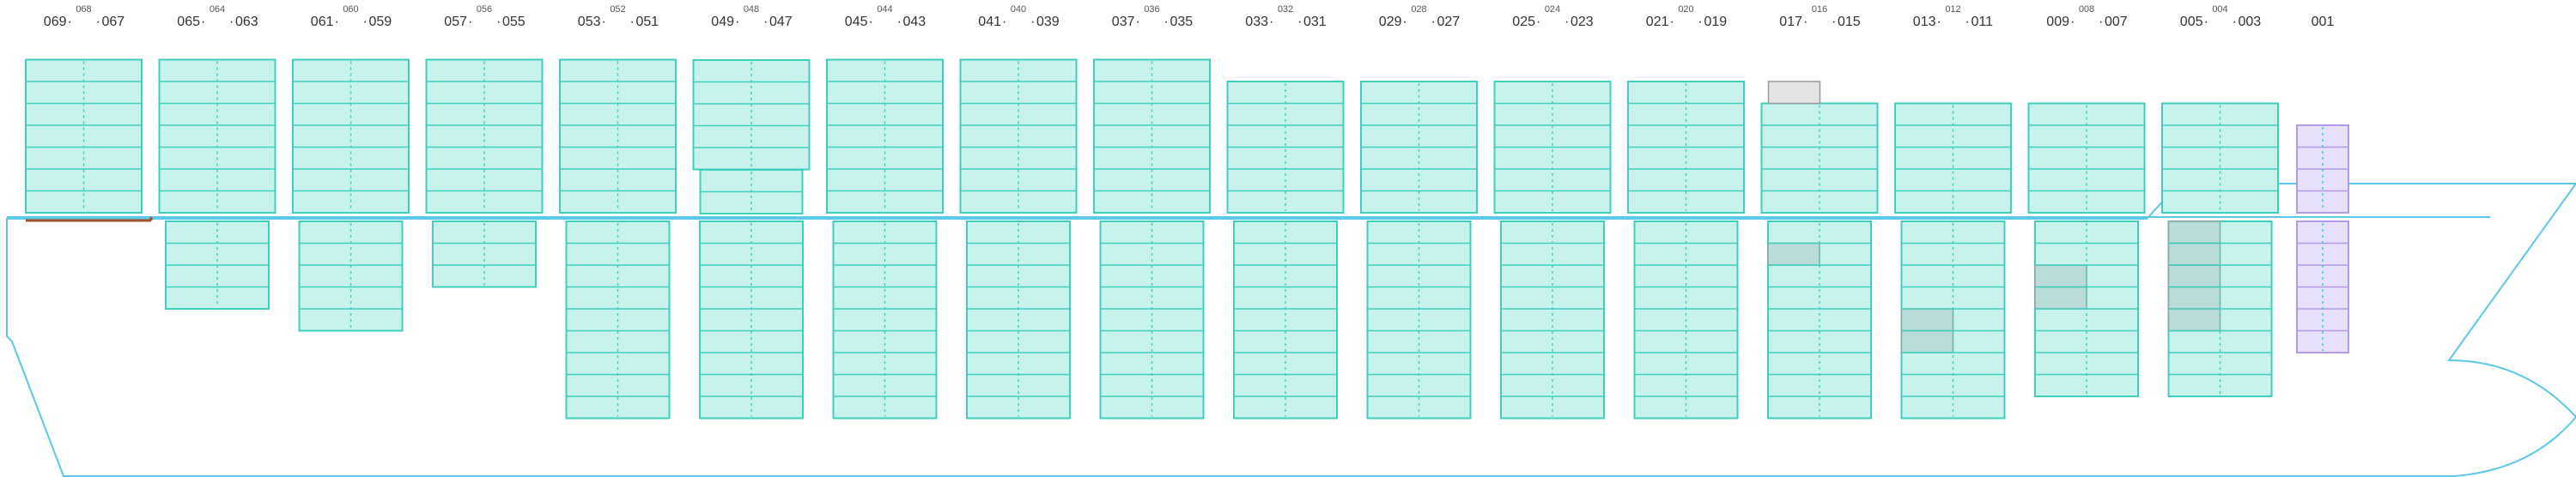 The width and height of the screenshot is (2576, 477). I want to click on occupied-slot, so click(2060, 298).